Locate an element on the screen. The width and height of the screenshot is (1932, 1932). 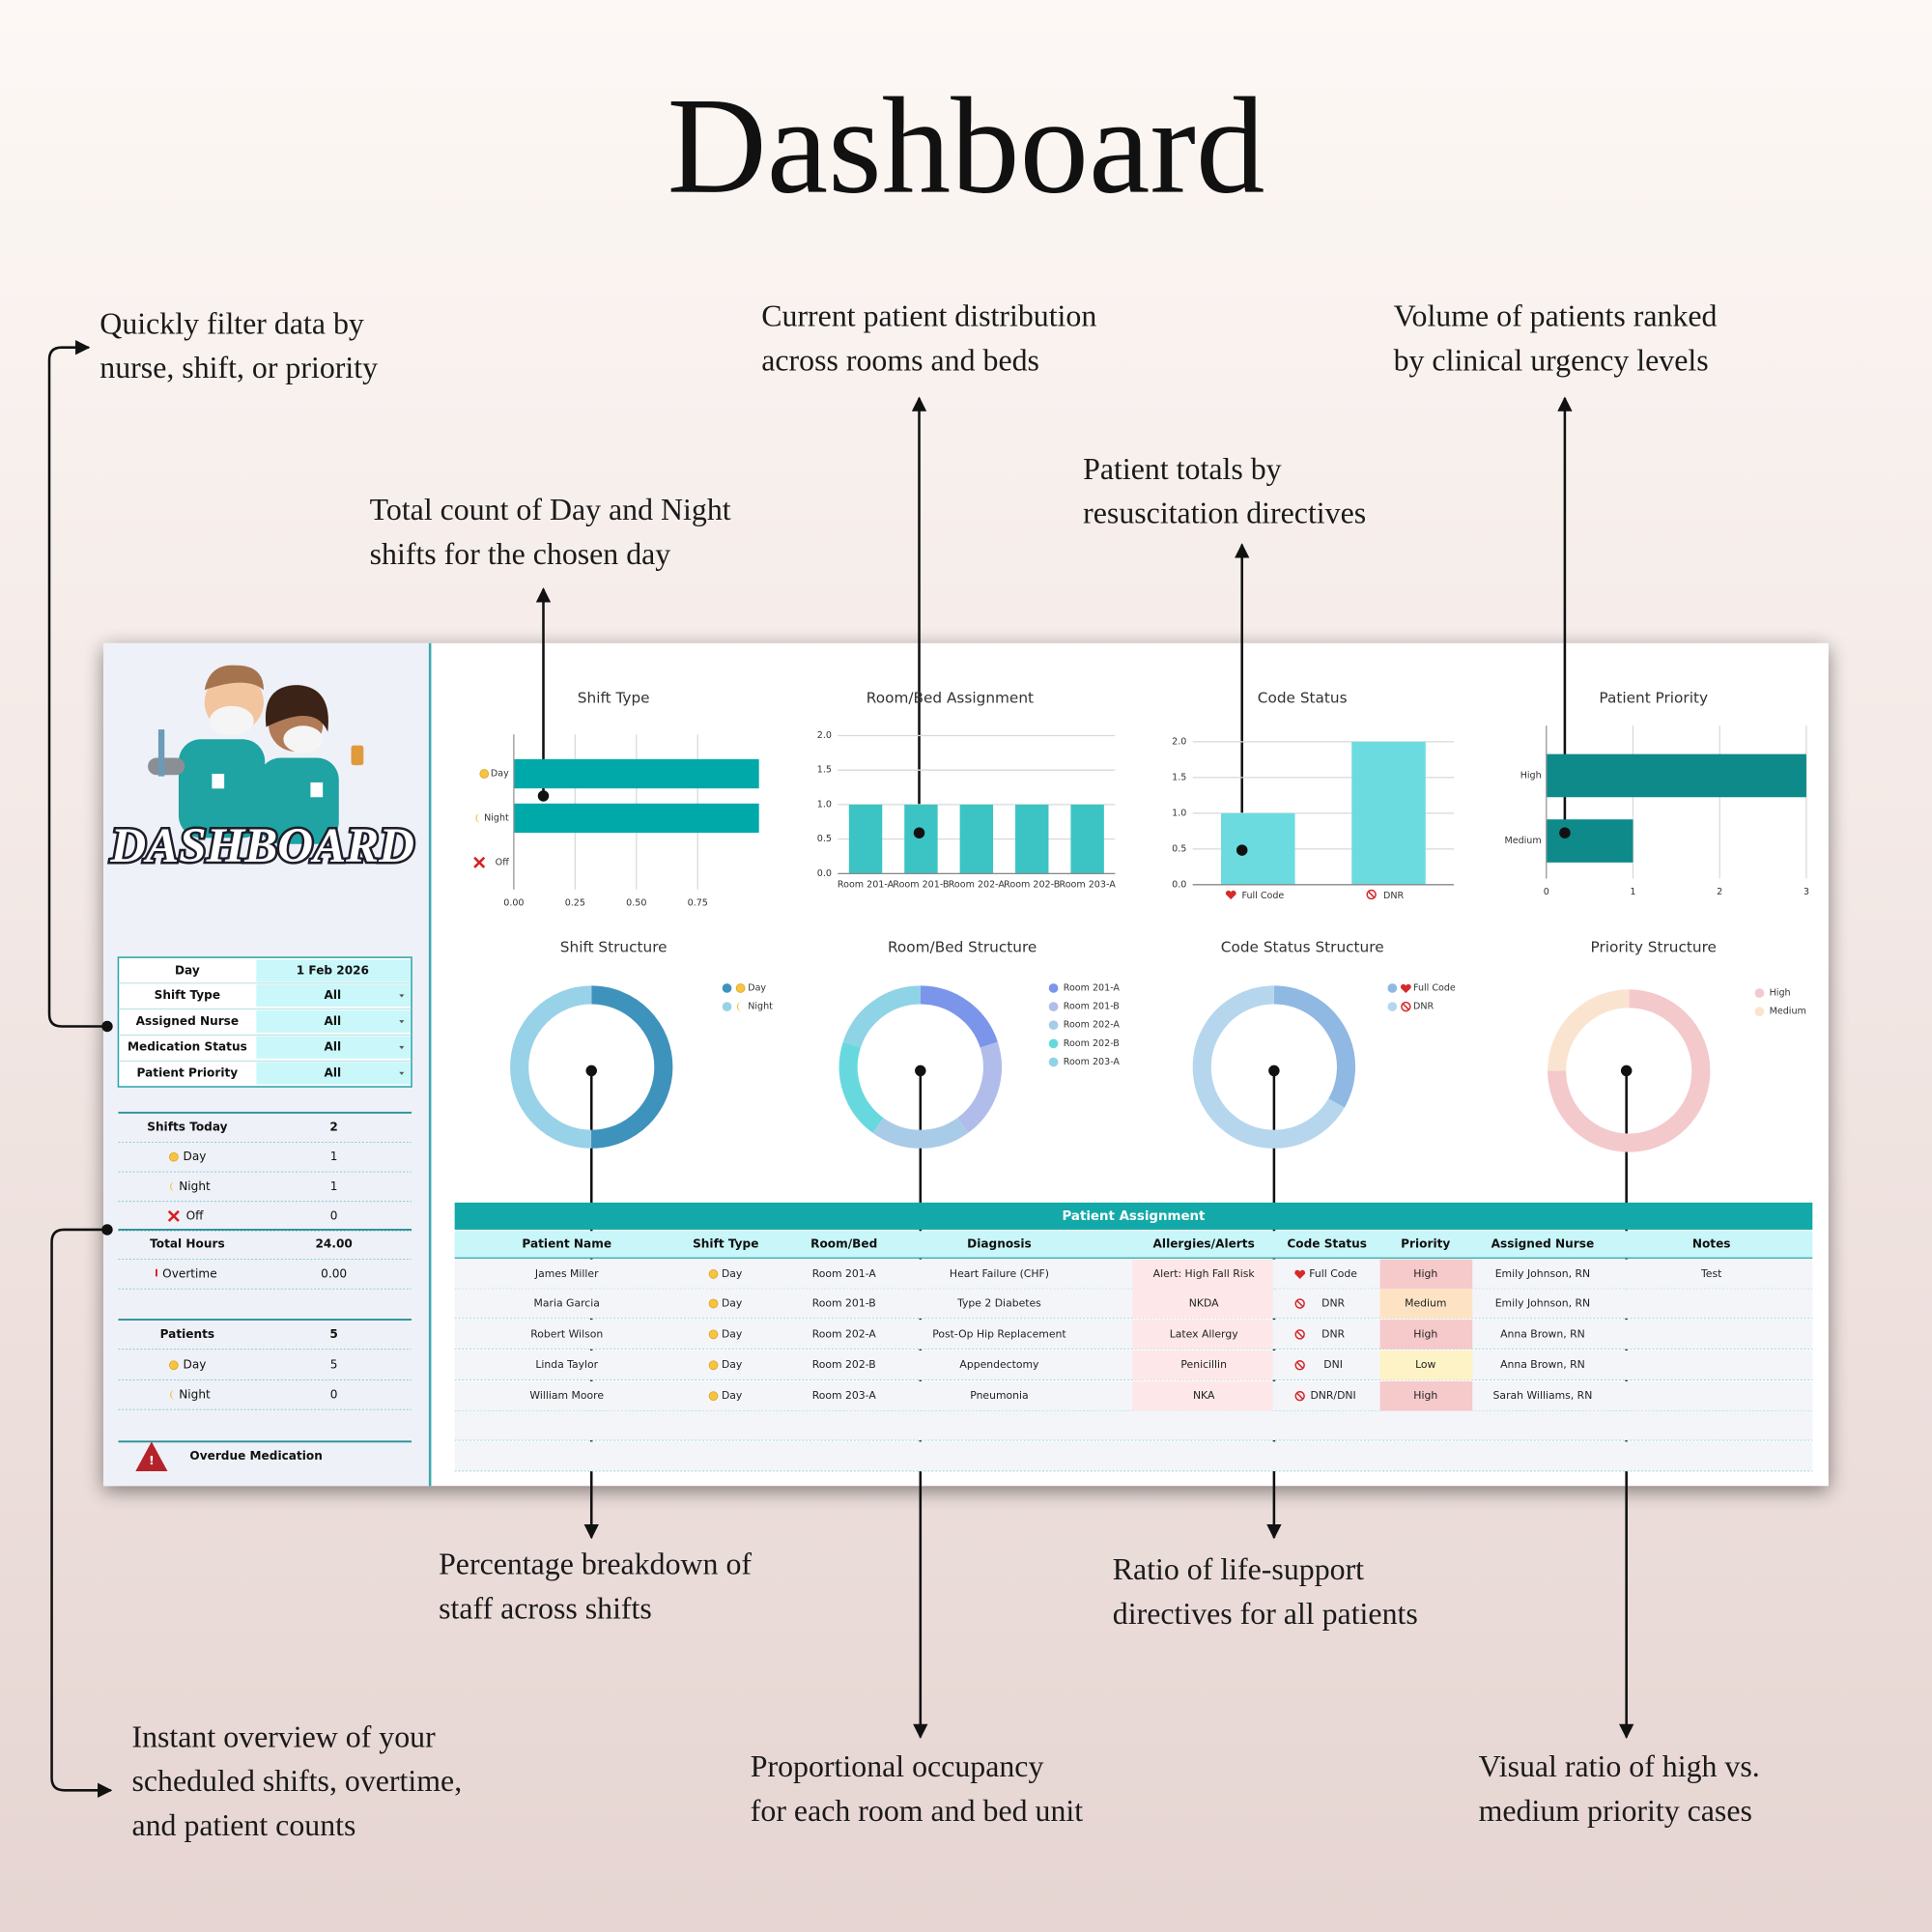
summary-value: 1 is located at coordinates (334, 1156).